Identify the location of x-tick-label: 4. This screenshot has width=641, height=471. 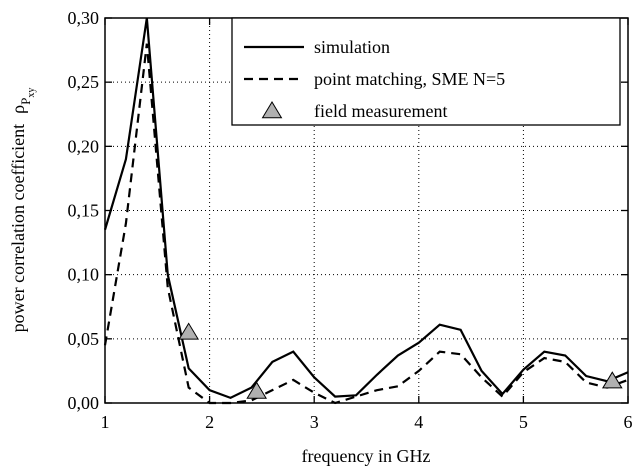
(418, 422).